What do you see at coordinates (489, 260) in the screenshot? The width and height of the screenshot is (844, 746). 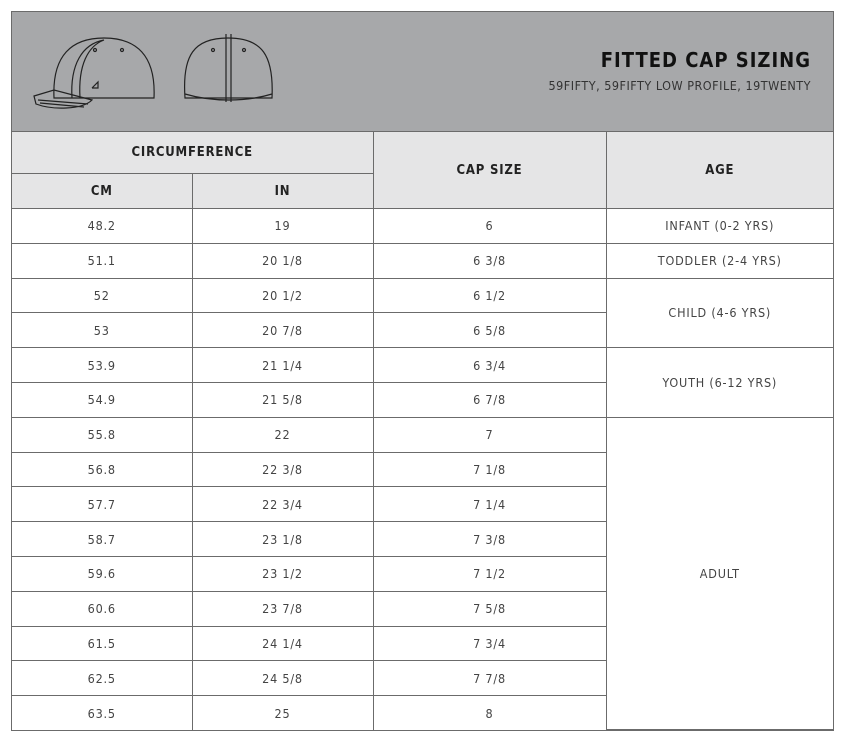 I see `cap-size-cell: 6 3/8` at bounding box center [489, 260].